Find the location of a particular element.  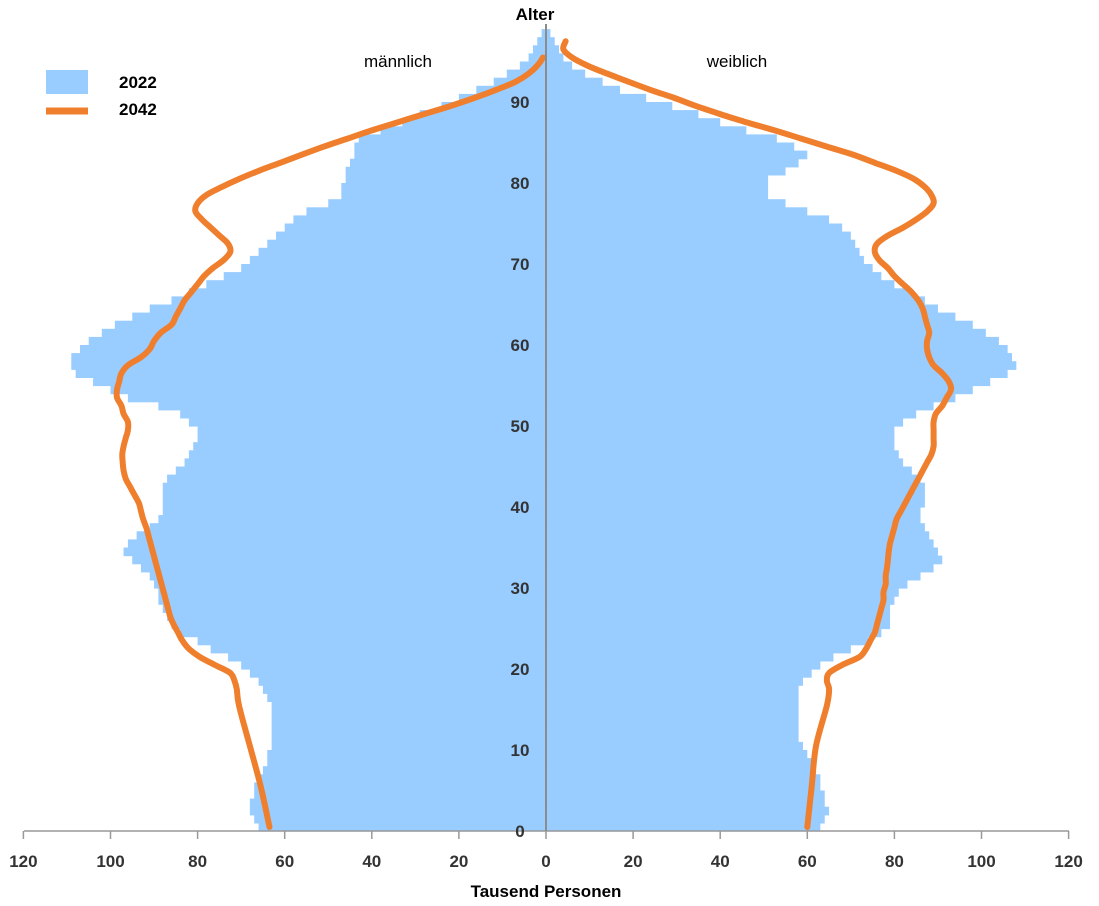

y-tick-label-7: 70 is located at coordinates (520, 264).